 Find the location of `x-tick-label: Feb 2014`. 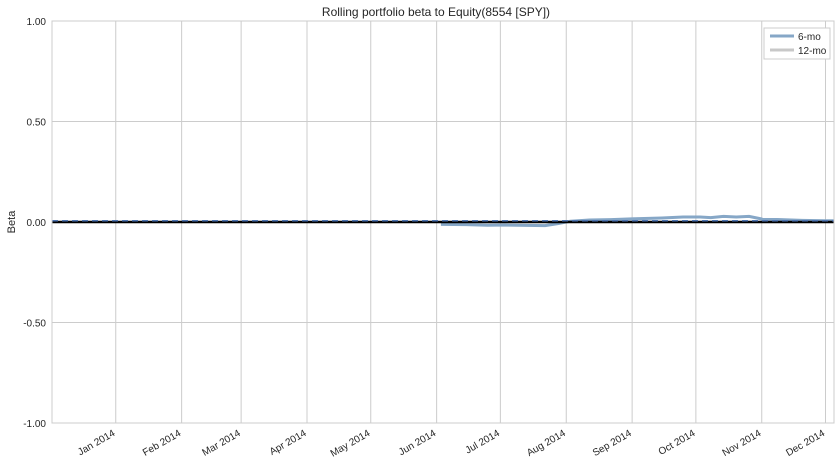

x-tick-label: Feb 2014 is located at coordinates (162, 443).